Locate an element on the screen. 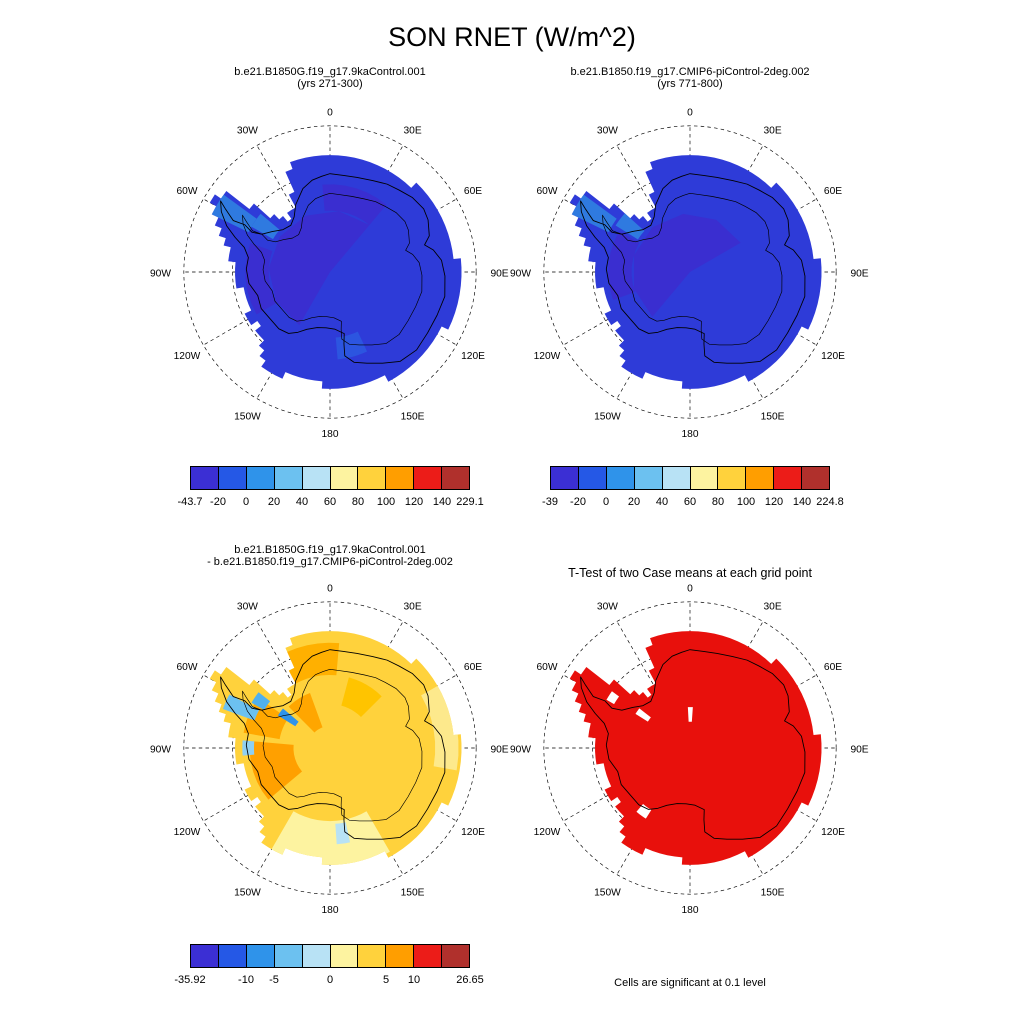 The height and width of the screenshot is (1024, 1024). svg-text: 0 is located at coordinates (690, 589).